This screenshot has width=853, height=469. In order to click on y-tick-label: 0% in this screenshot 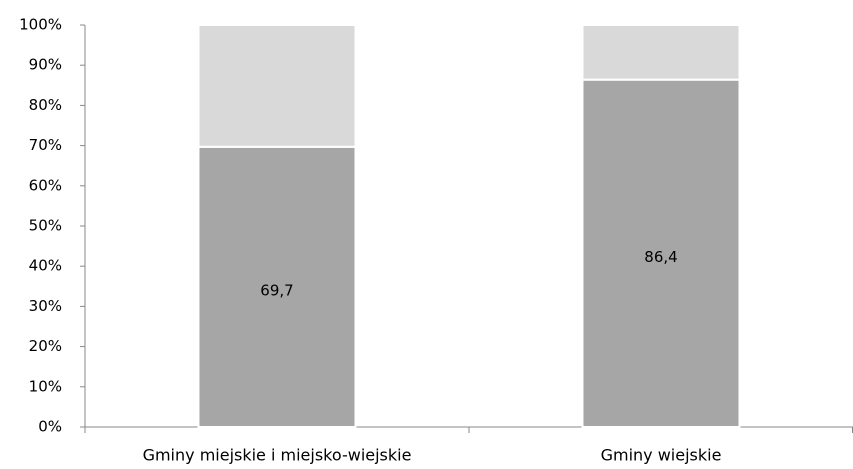, I will do `click(50, 427)`.